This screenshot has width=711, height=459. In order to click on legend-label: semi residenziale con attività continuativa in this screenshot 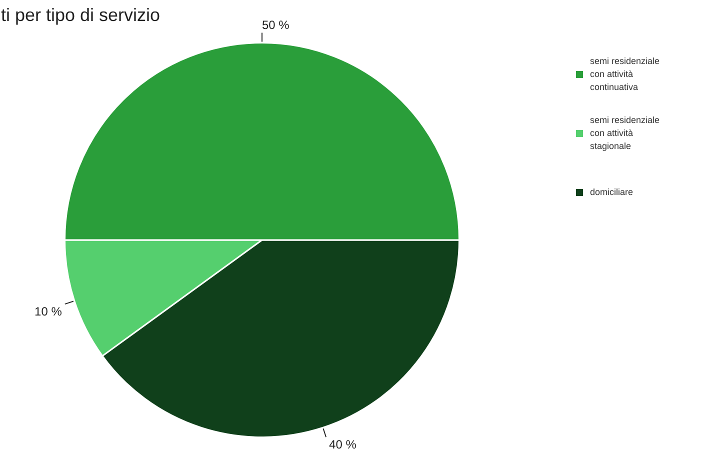, I will do `click(625, 74)`.